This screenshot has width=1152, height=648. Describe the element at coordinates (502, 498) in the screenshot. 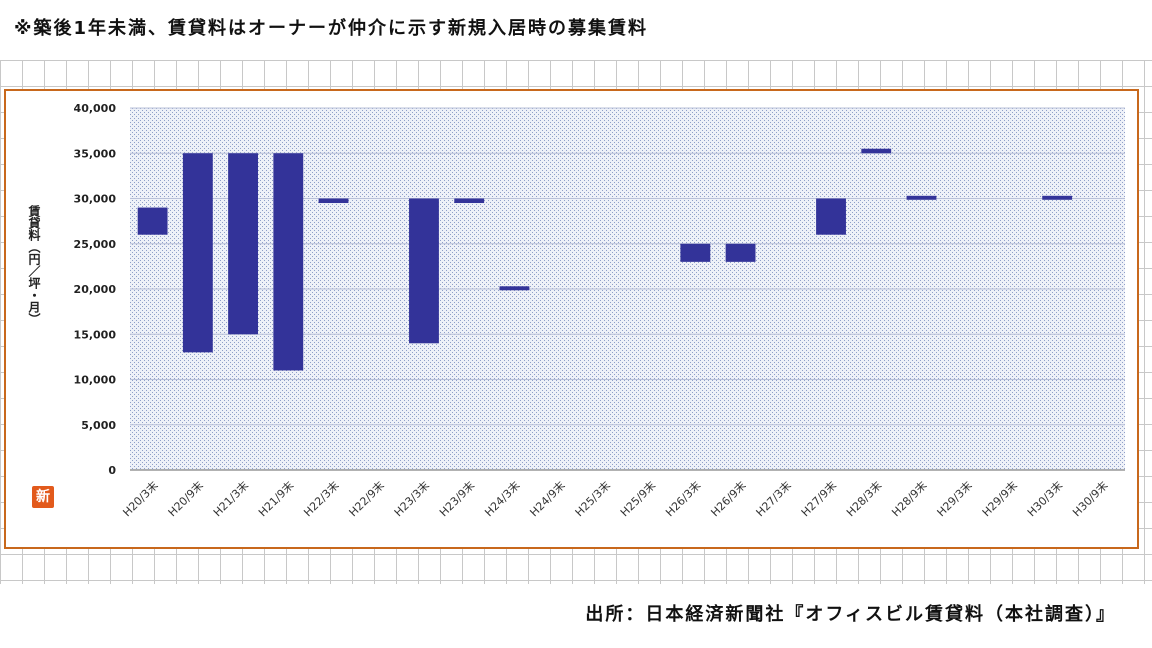

I see `x-tick-label: H24/3末` at that location.